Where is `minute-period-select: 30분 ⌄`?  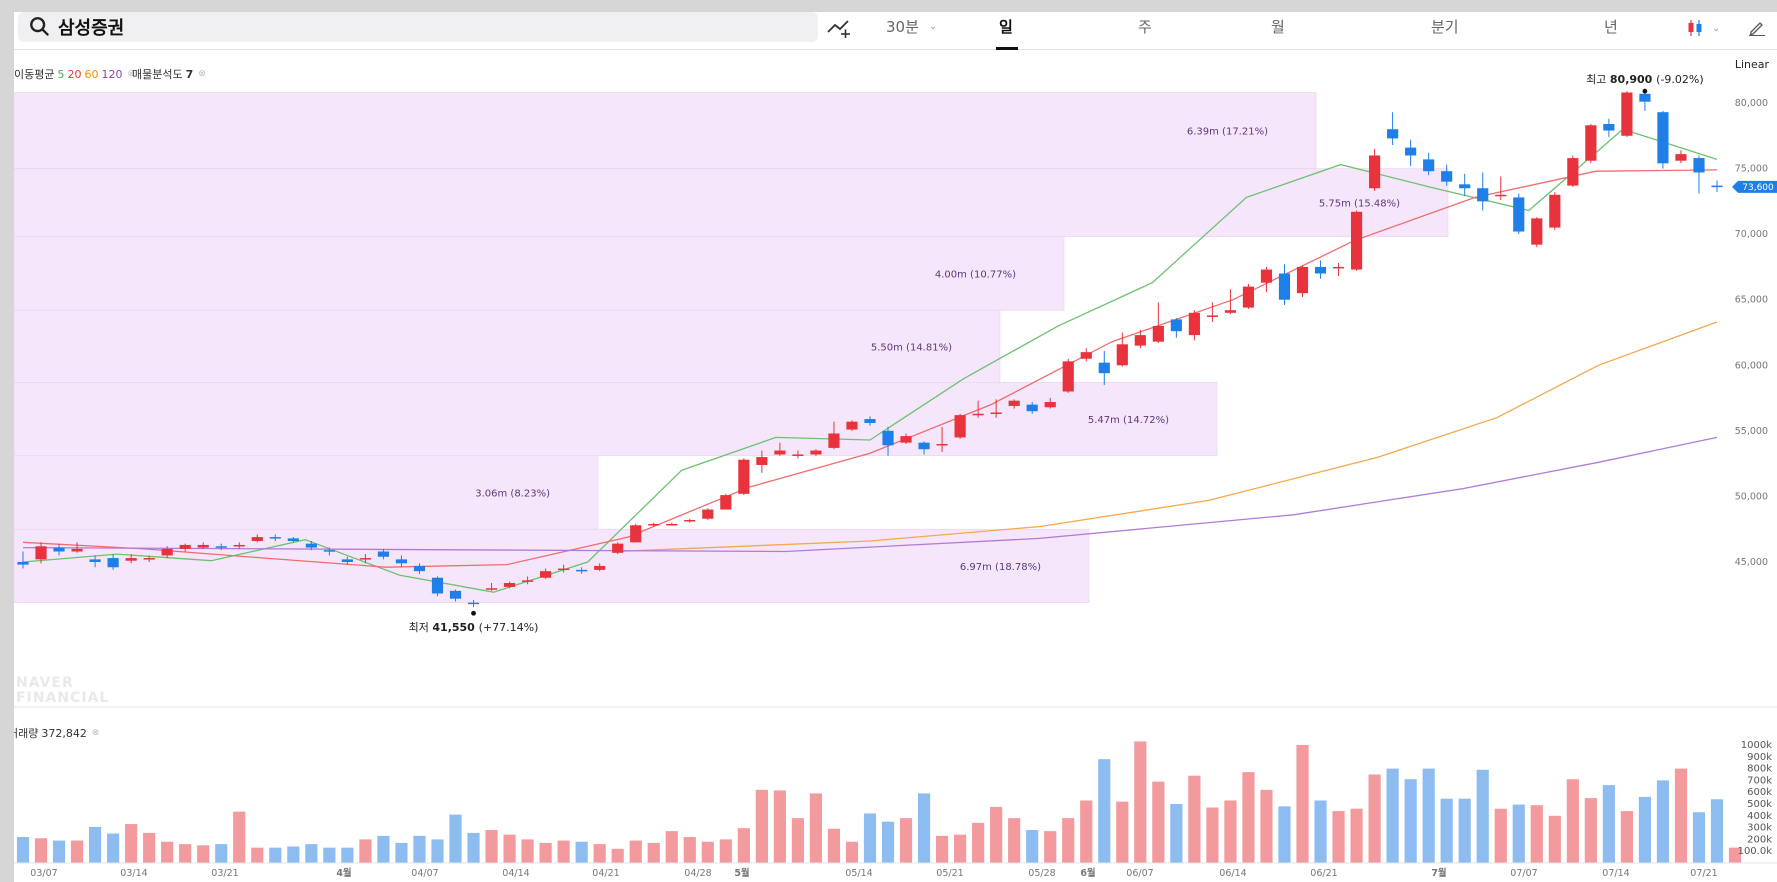
minute-period-select: 30분 ⌄ is located at coordinates (911, 26).